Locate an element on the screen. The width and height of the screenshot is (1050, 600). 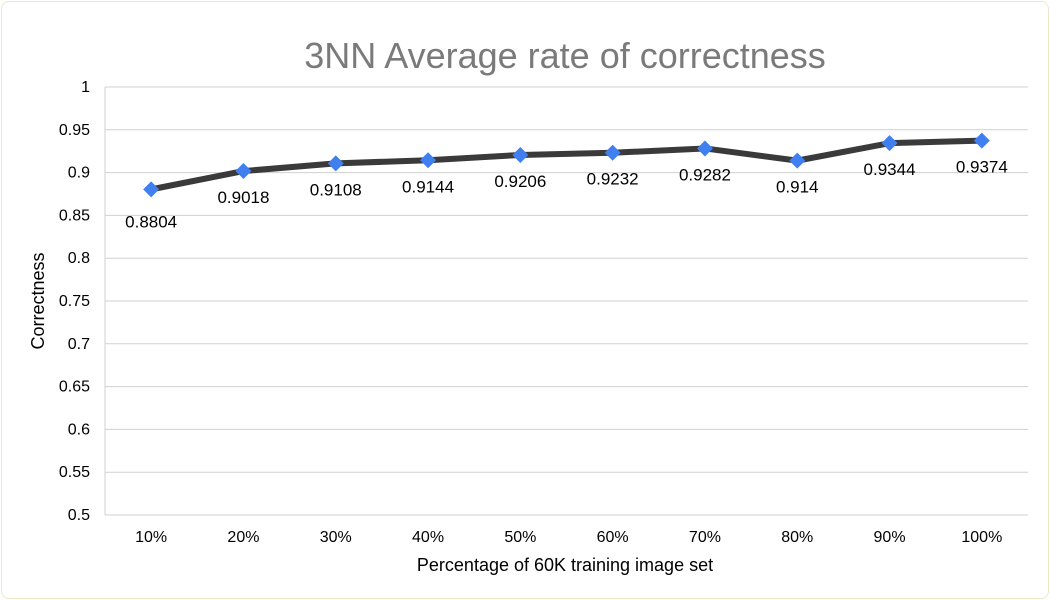
x-tick-label: 80% is located at coordinates (797, 537).